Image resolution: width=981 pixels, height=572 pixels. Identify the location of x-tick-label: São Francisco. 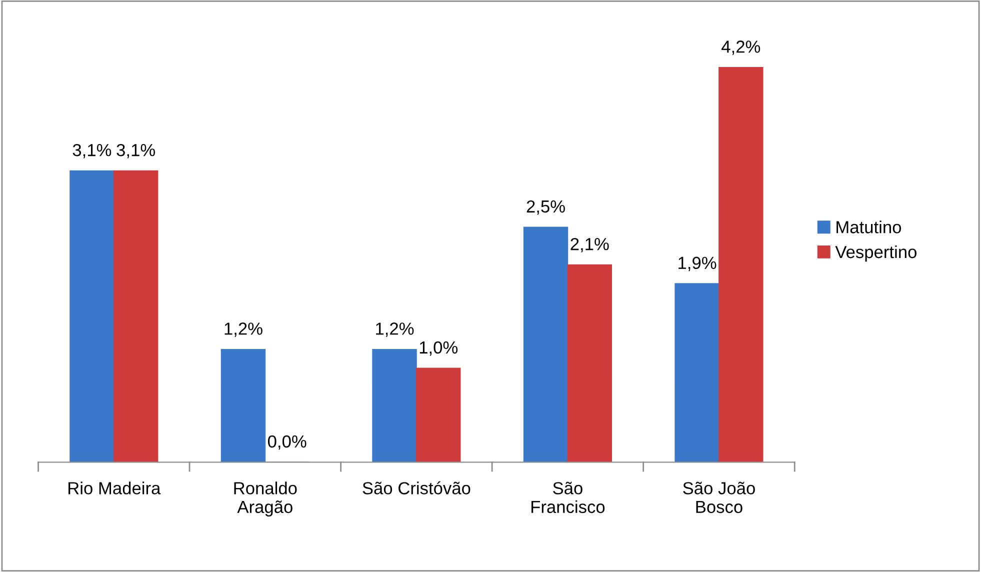
(568, 498).